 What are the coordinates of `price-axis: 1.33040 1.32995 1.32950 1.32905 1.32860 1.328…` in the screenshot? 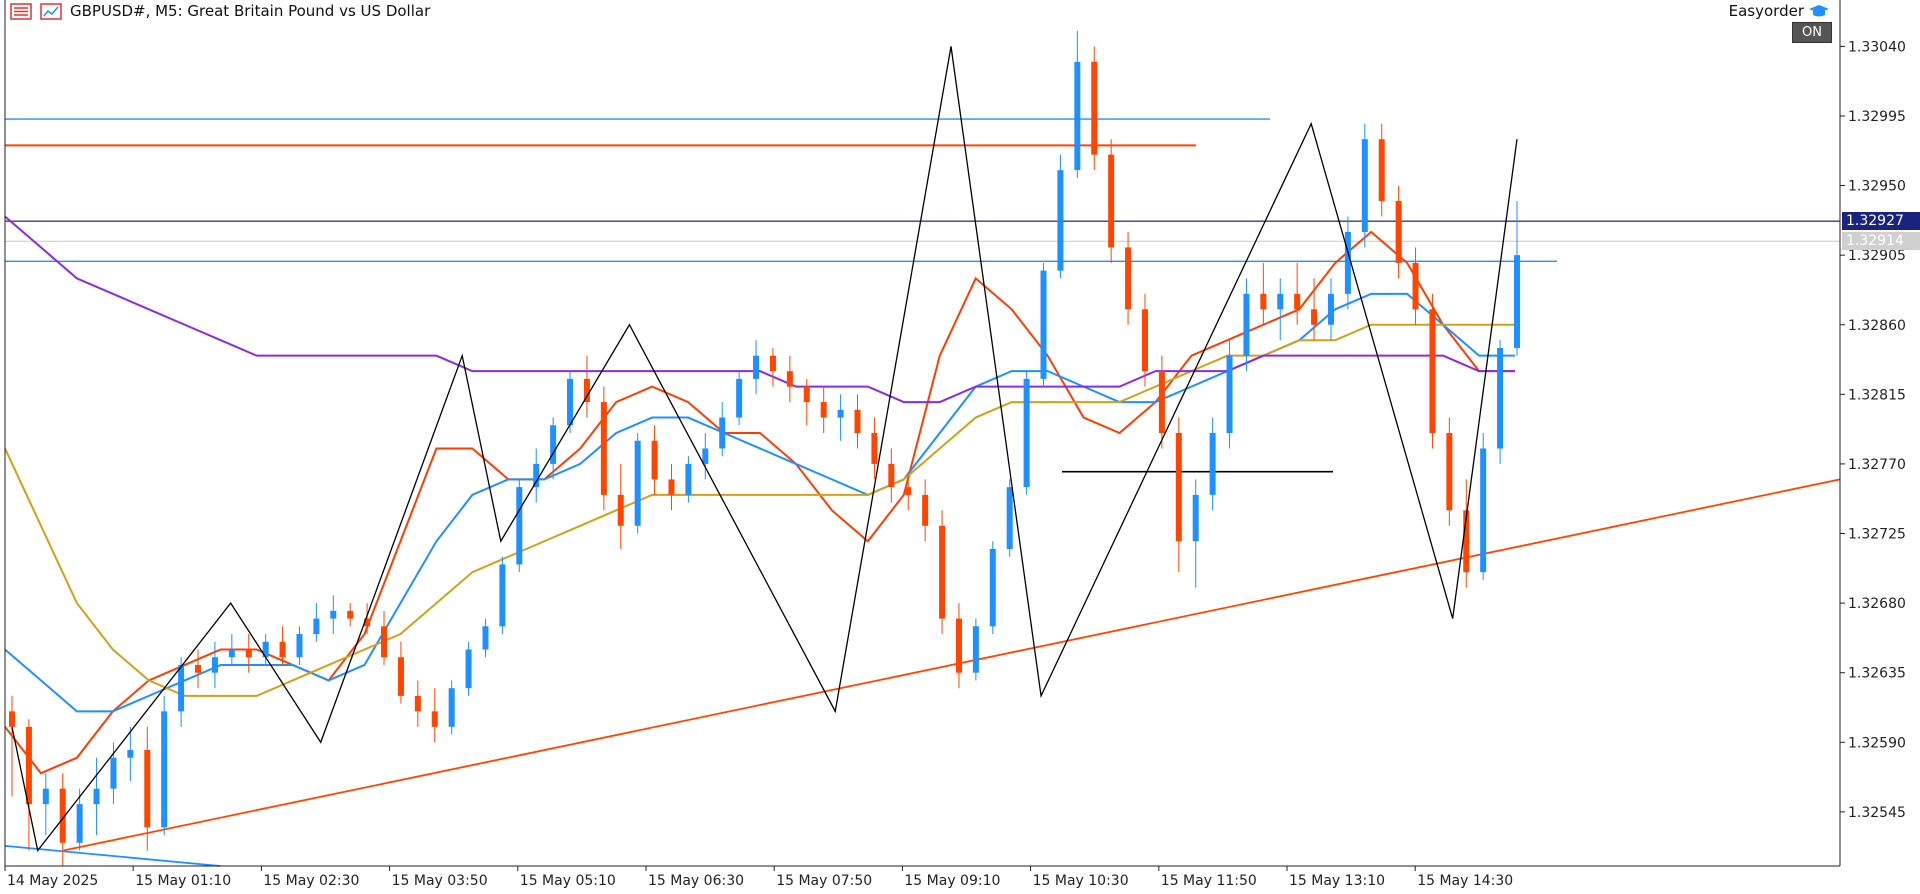 It's located at (1873, 430).